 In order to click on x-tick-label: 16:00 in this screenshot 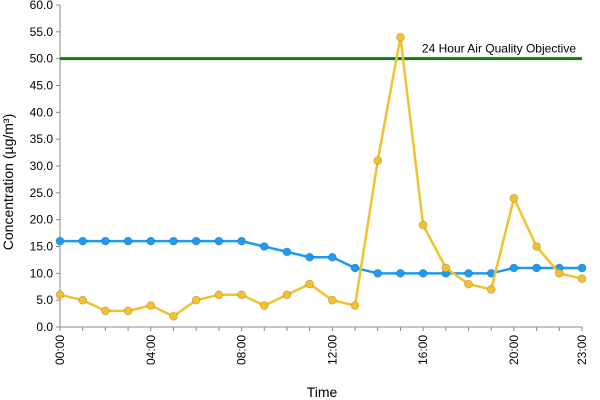, I will do `click(423, 350)`.